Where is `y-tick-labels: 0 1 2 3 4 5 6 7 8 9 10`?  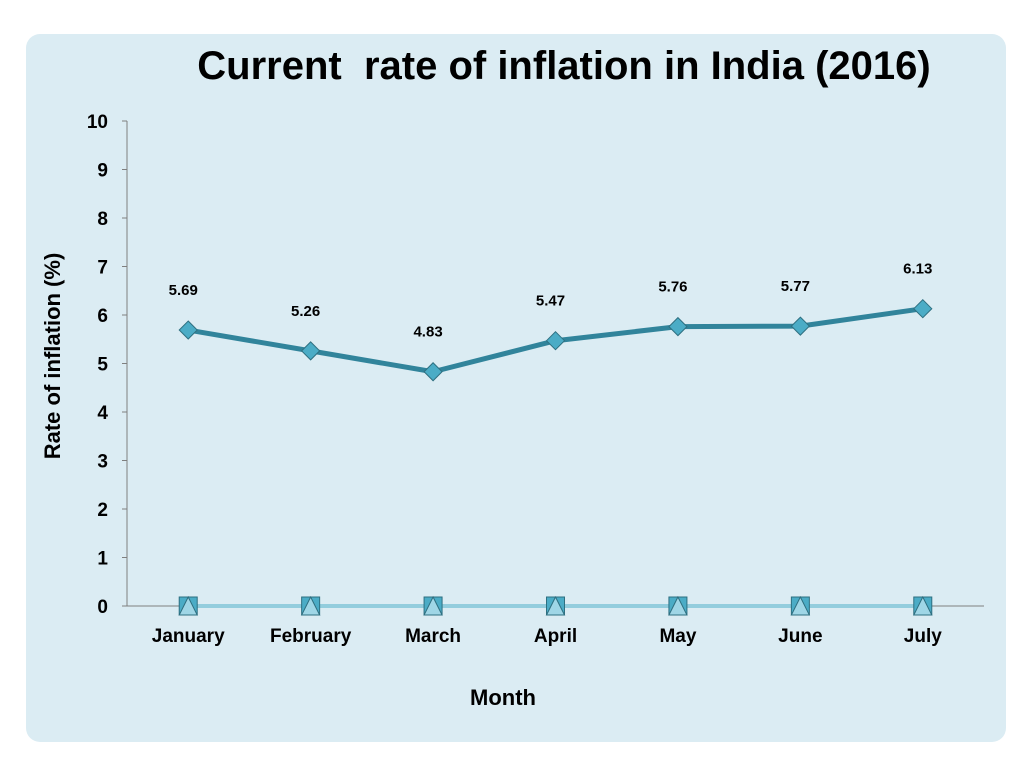 y-tick-labels: 0 1 2 3 4 5 6 7 8 9 10 is located at coordinates (98, 365).